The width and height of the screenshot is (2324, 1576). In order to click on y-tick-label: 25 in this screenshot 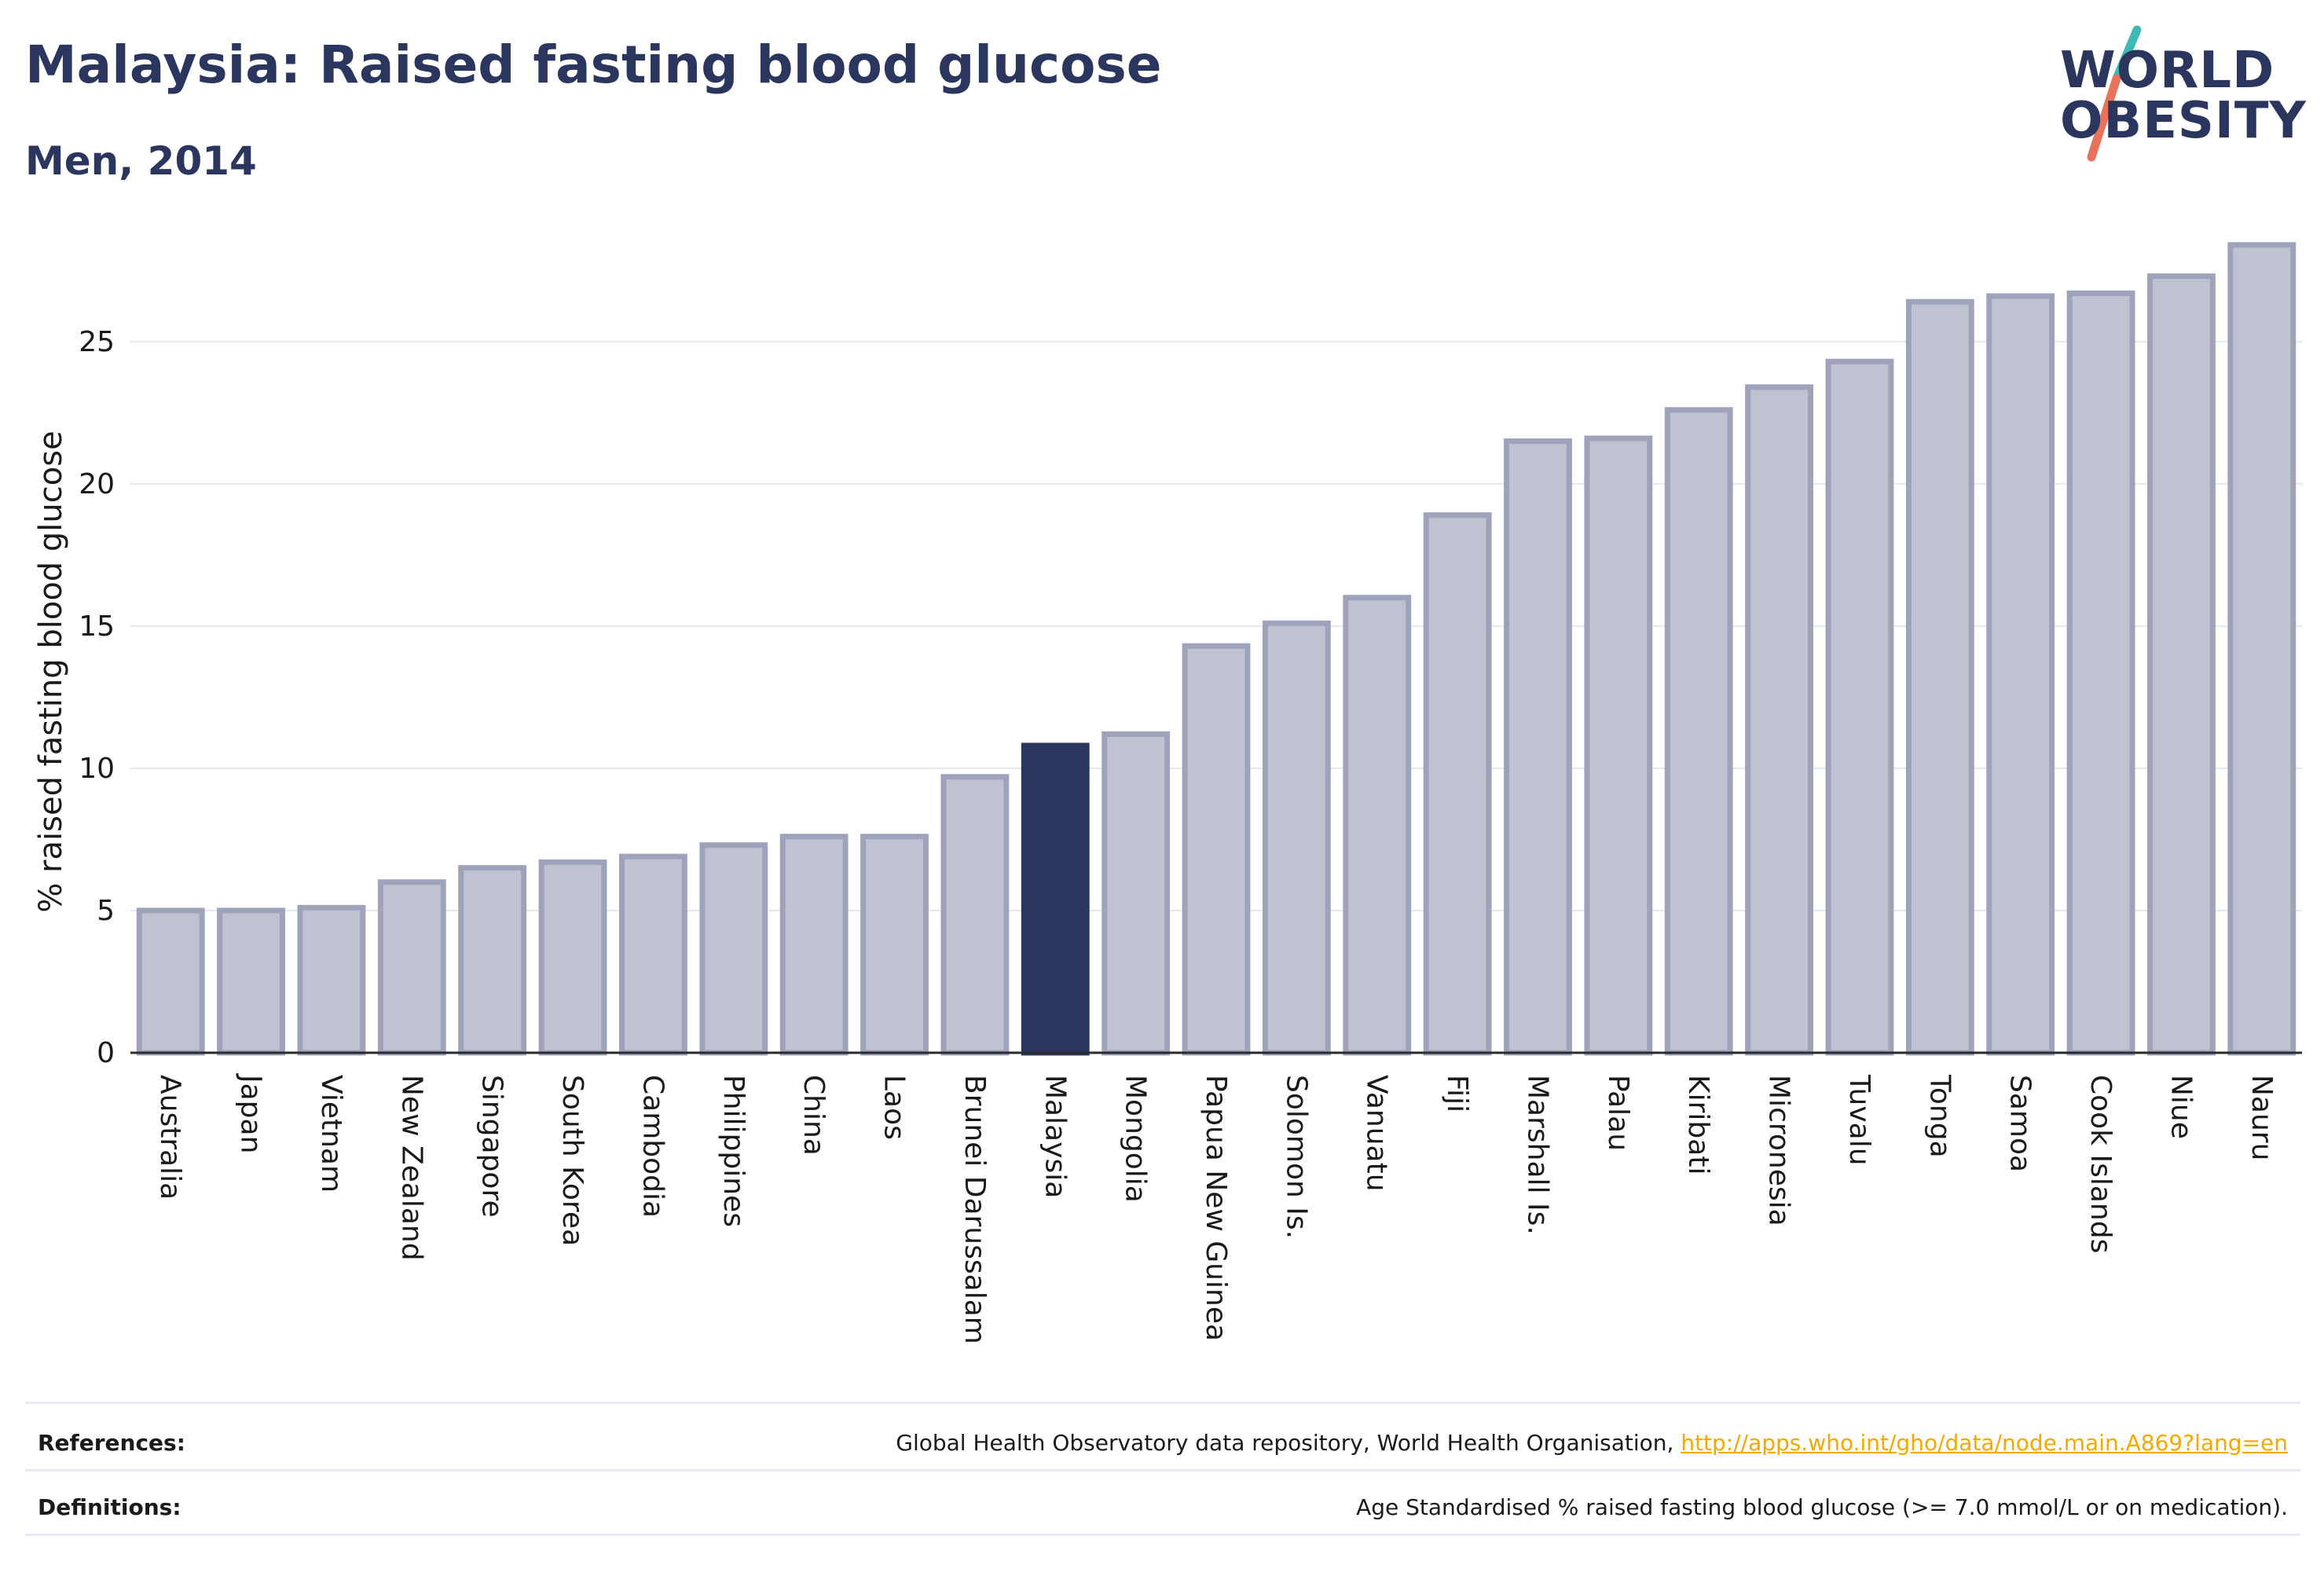, I will do `click(97, 342)`.